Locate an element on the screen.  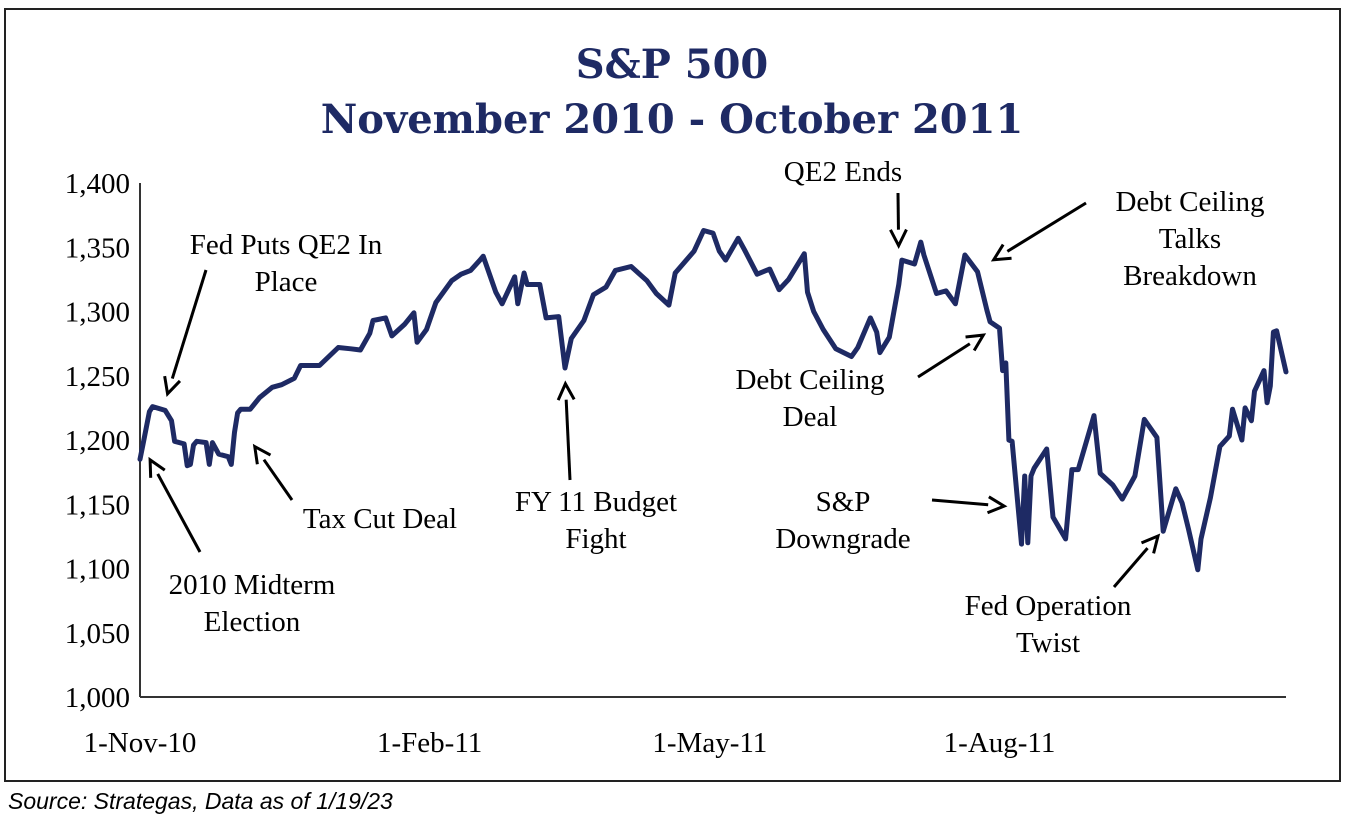
annotation-line: Tax Cut Deal is located at coordinates (380, 519).